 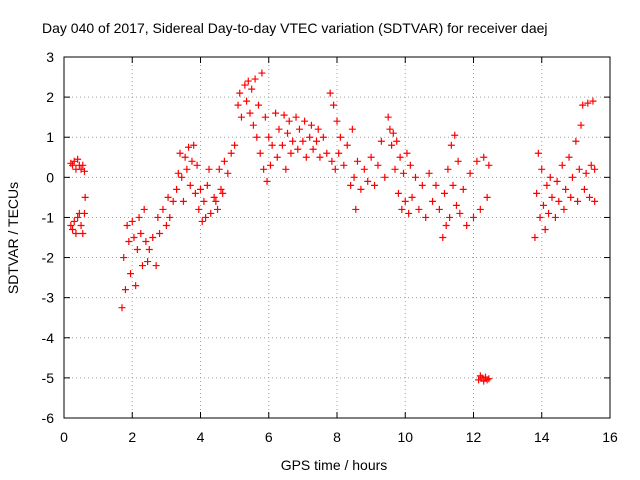 What do you see at coordinates (334, 465) in the screenshot?
I see `x-axis-label: GPS time / hours` at bounding box center [334, 465].